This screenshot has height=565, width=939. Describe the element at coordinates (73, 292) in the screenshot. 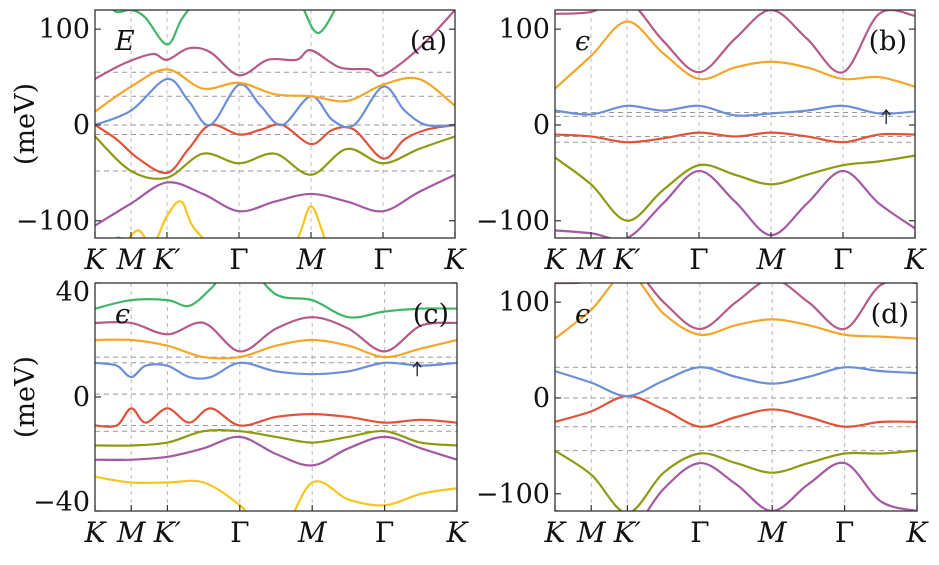

I see `y-tick-label-c: 40` at that location.